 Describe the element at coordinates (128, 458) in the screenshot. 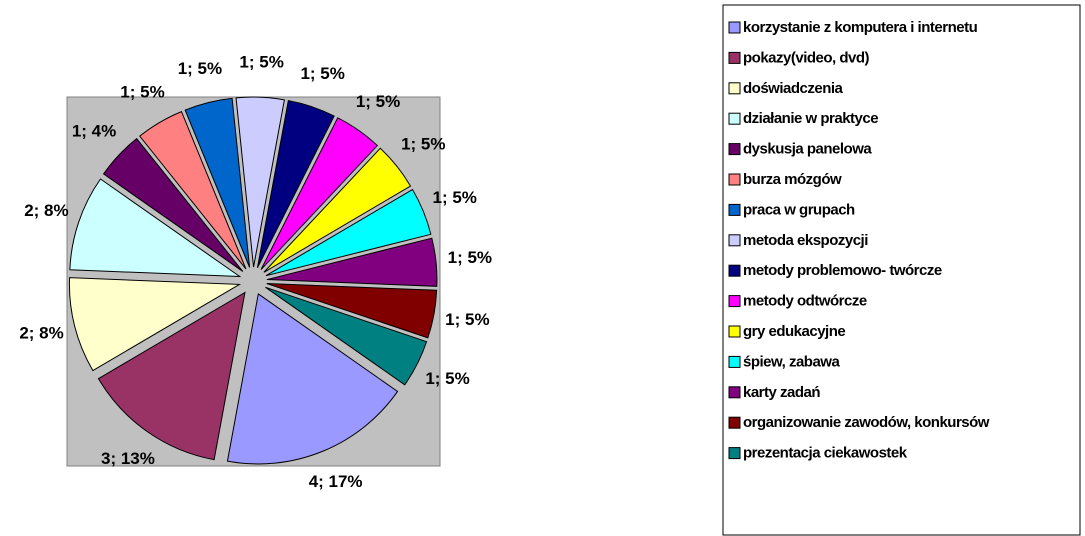

I see `data-label: 3; 13%` at that location.